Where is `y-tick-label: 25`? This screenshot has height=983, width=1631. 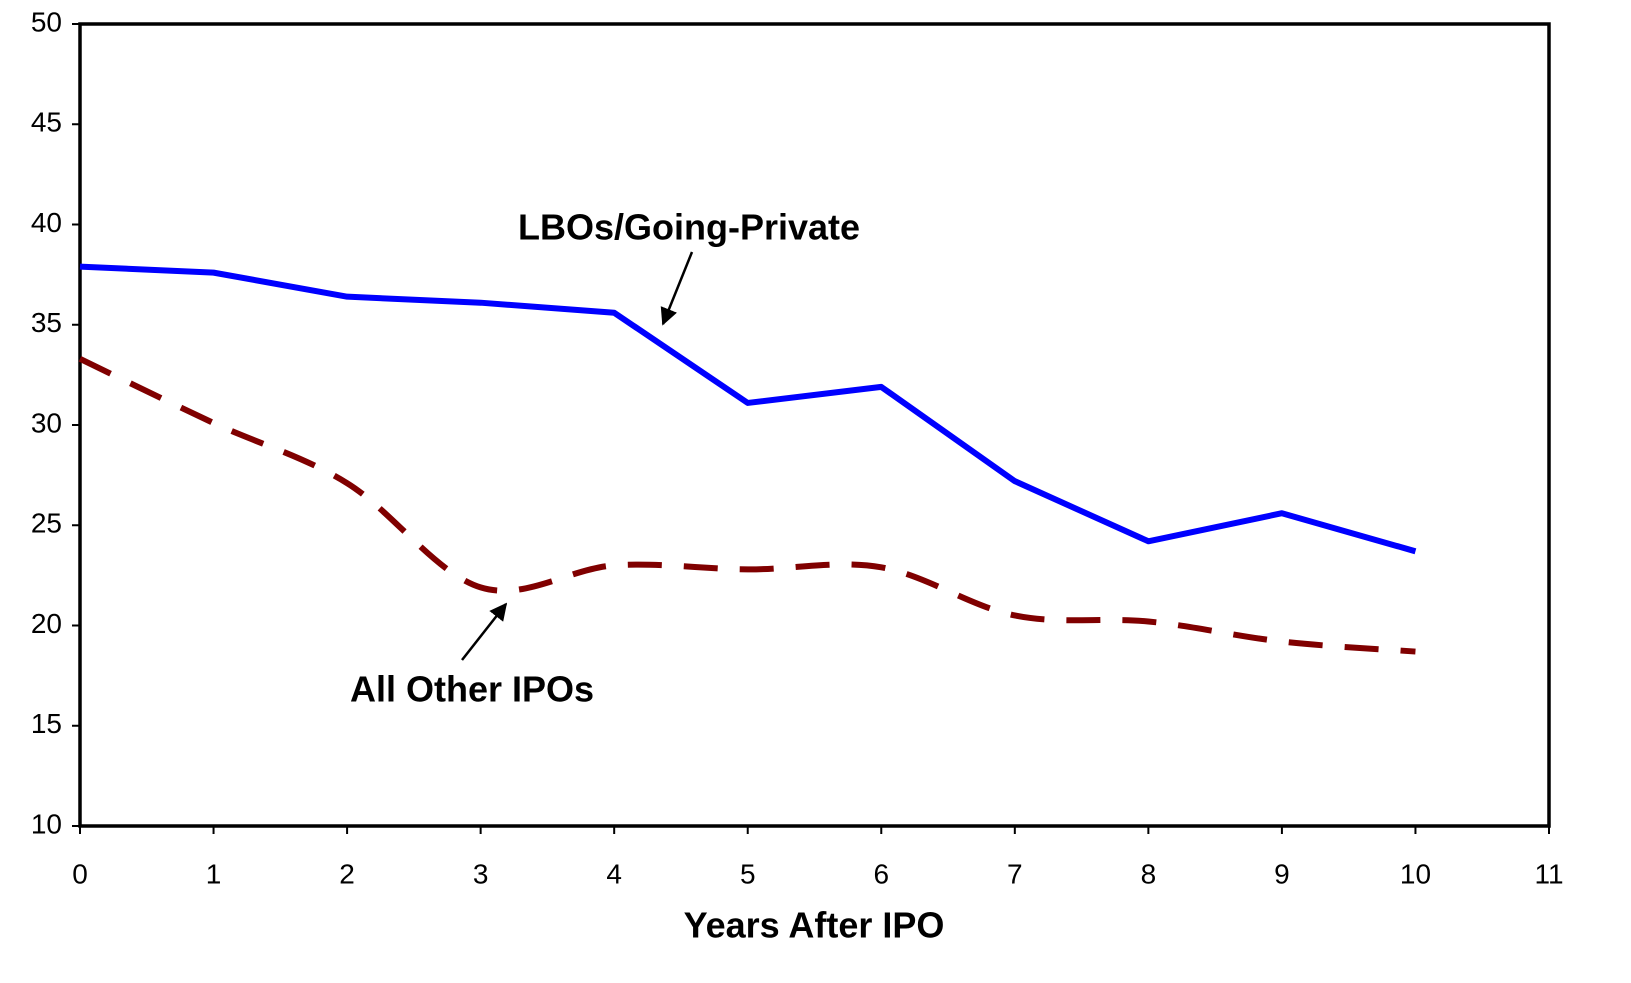
y-tick-label: 25 is located at coordinates (46, 523).